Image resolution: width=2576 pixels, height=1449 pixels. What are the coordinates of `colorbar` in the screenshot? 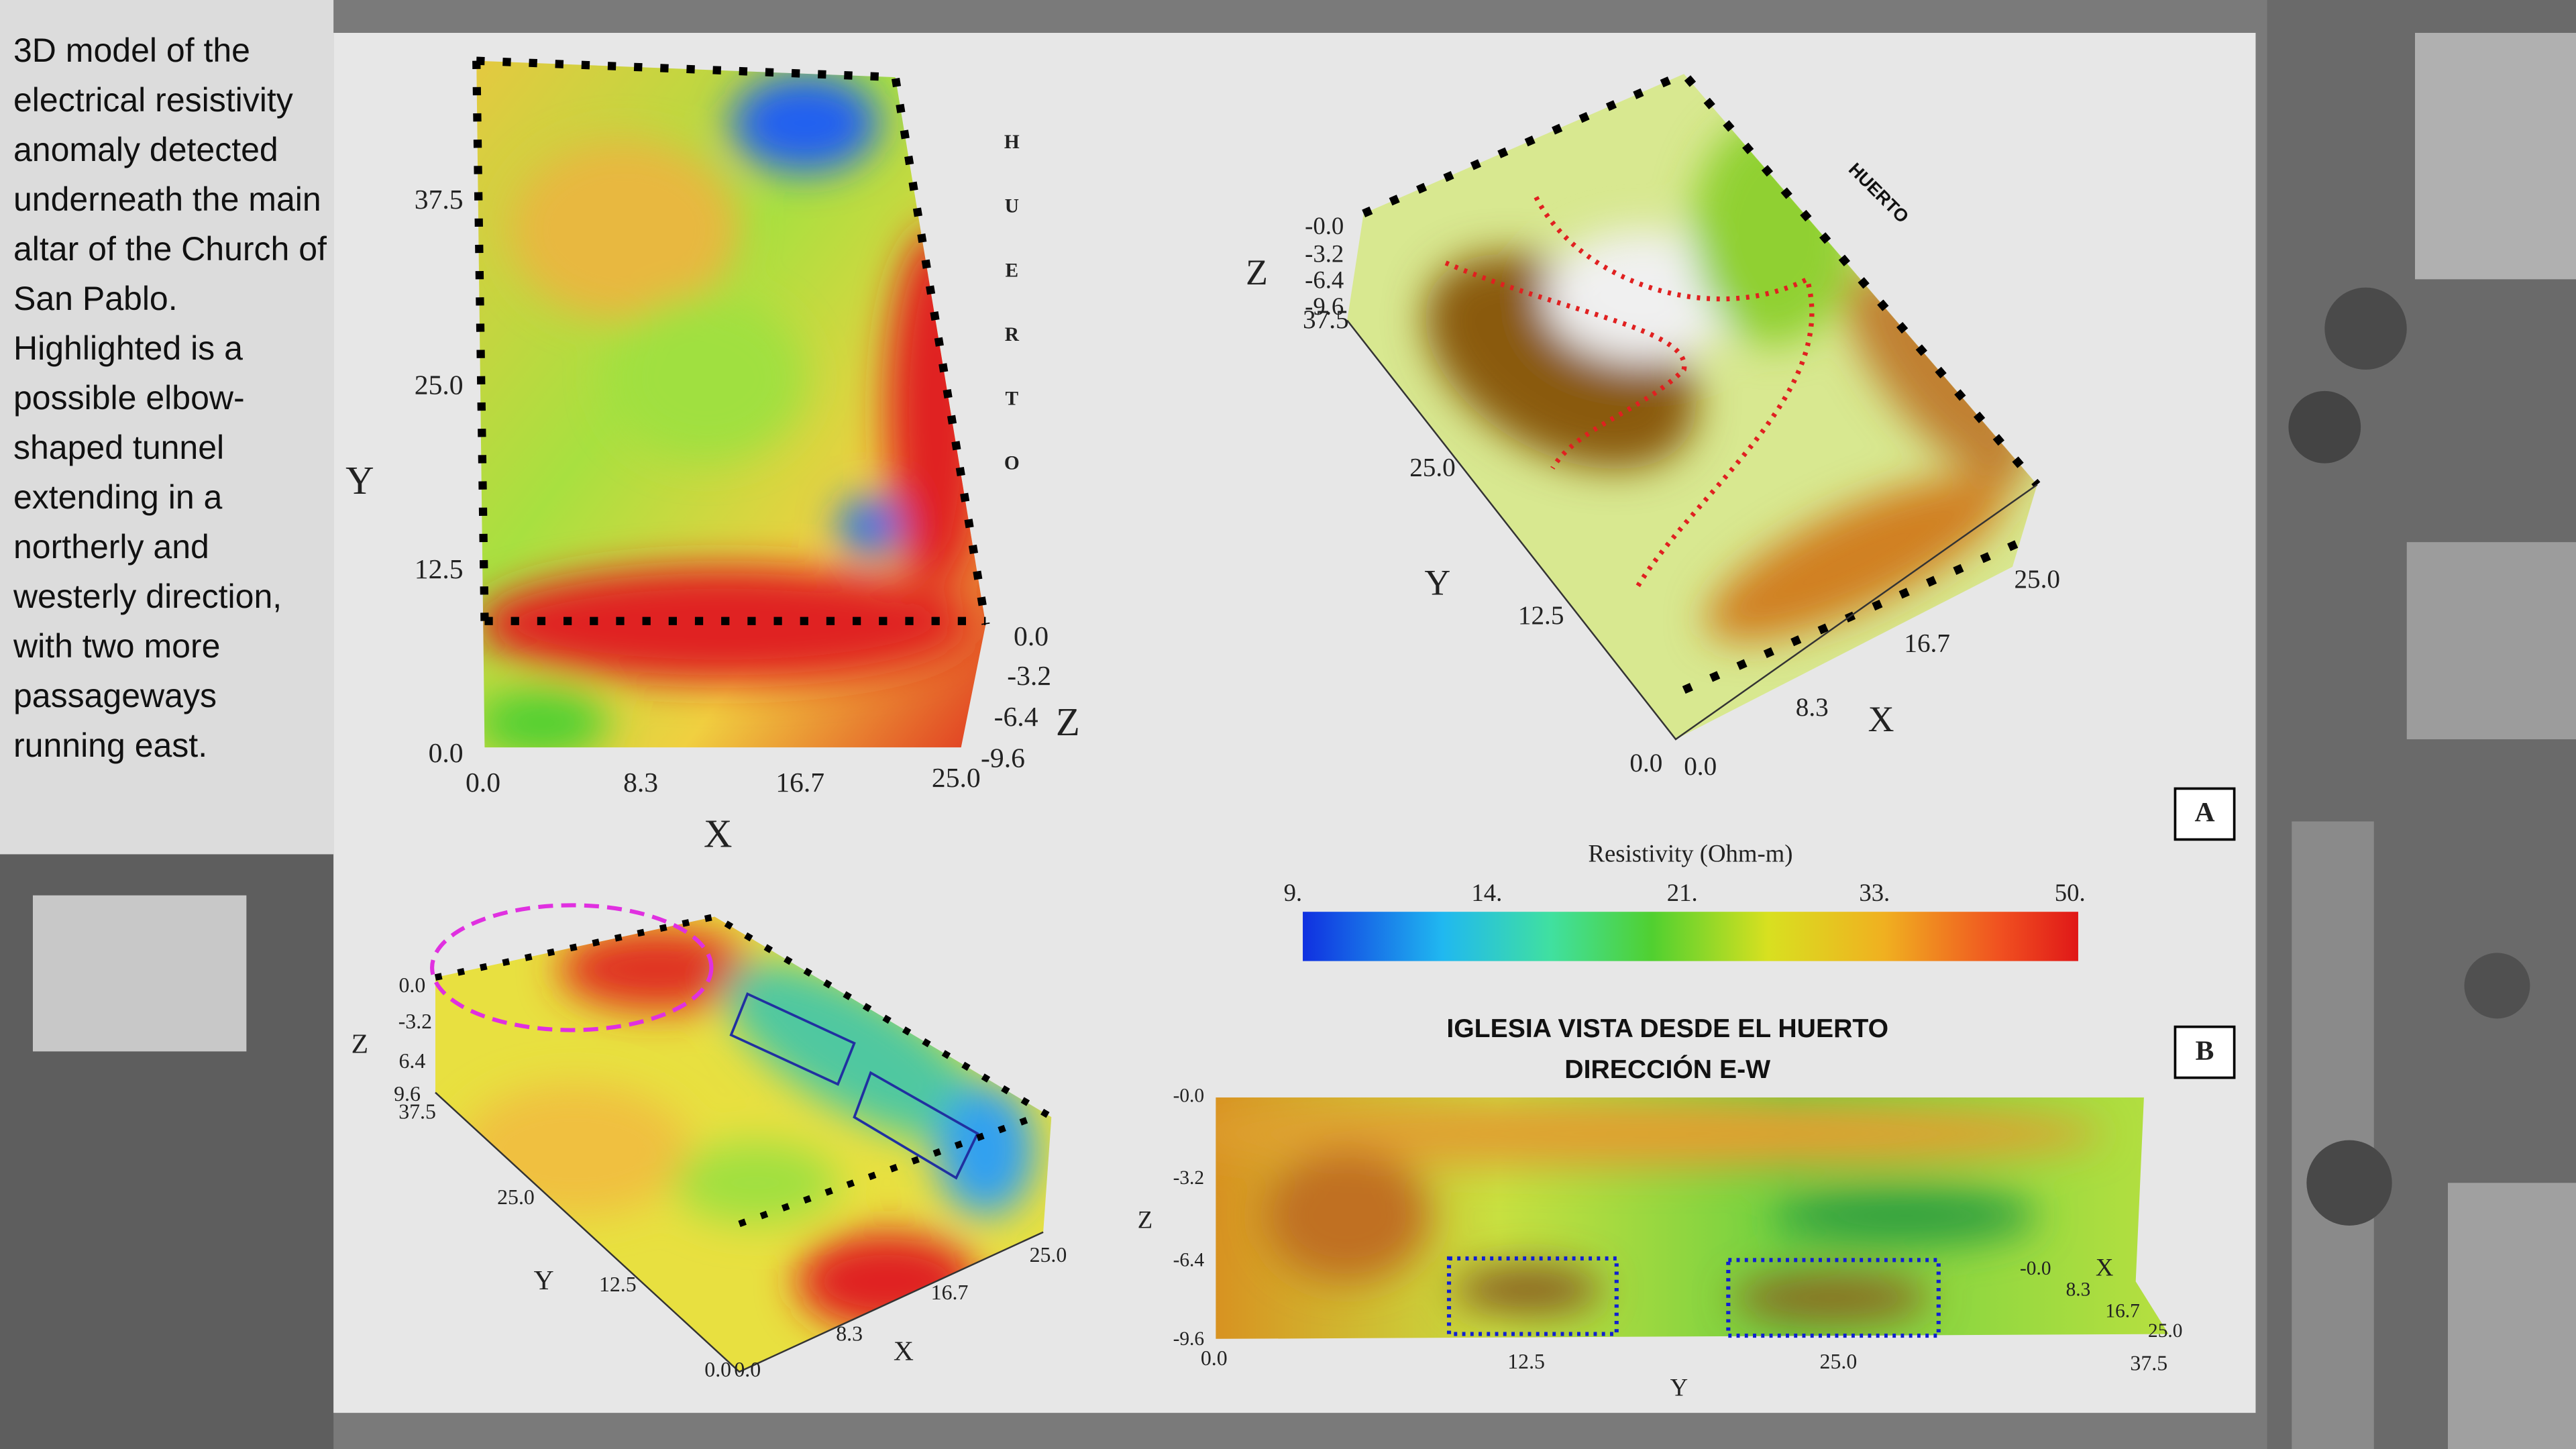 It's located at (1690, 936).